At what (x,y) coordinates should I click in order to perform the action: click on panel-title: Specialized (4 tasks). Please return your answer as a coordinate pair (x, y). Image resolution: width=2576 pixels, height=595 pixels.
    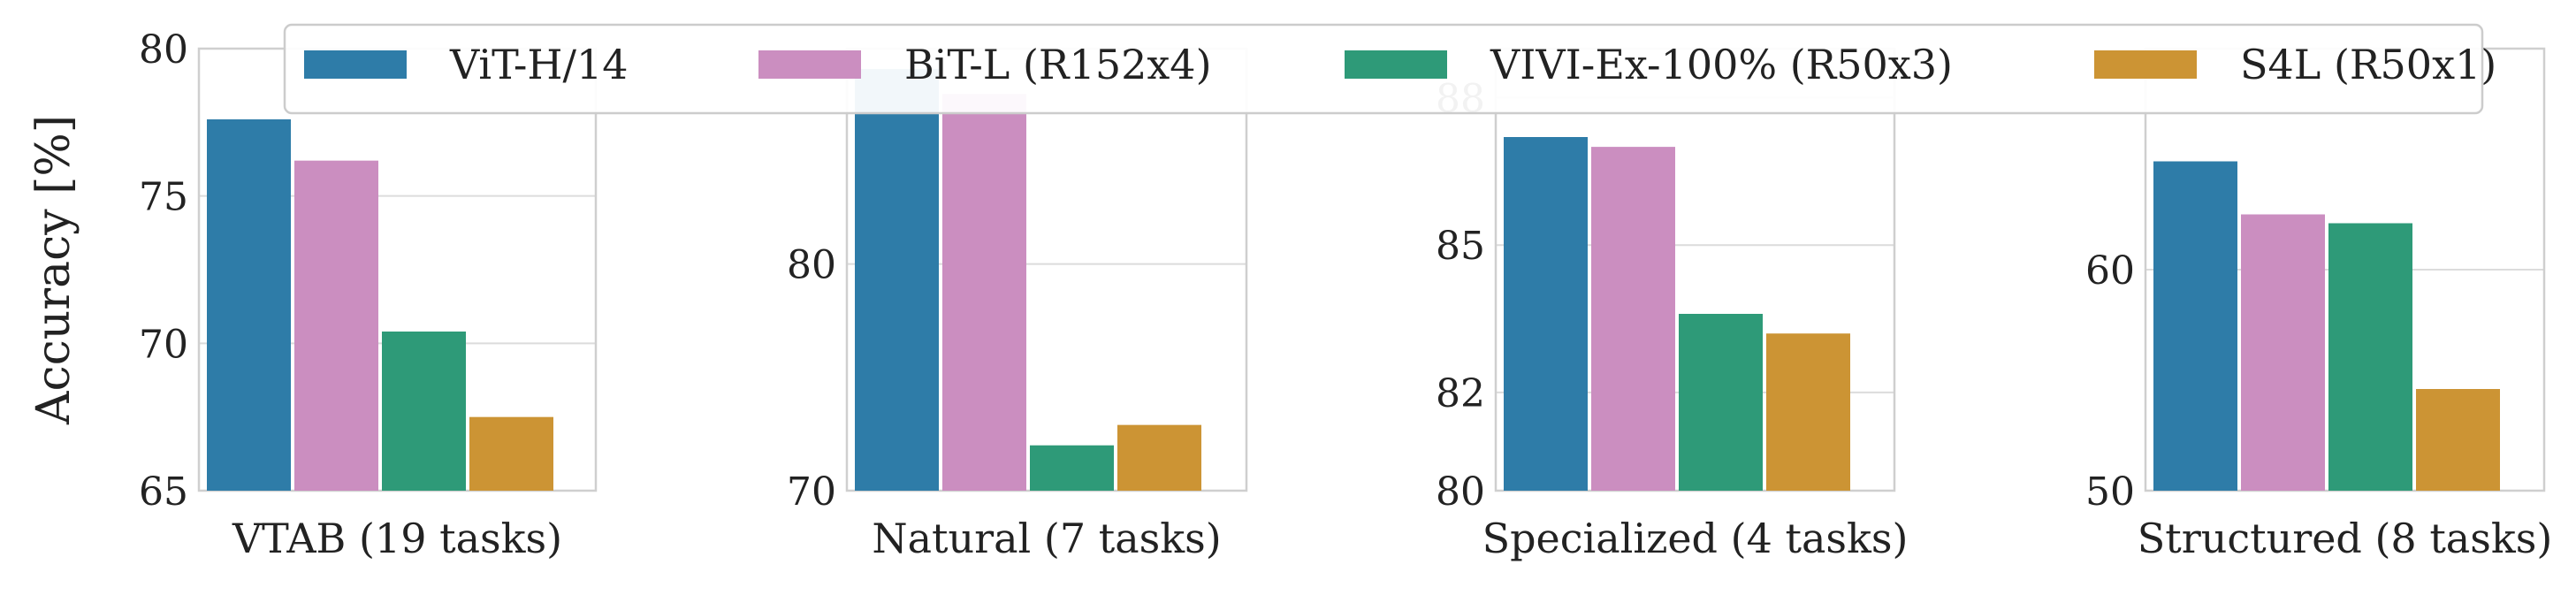
    Looking at the image, I should click on (1695, 538).